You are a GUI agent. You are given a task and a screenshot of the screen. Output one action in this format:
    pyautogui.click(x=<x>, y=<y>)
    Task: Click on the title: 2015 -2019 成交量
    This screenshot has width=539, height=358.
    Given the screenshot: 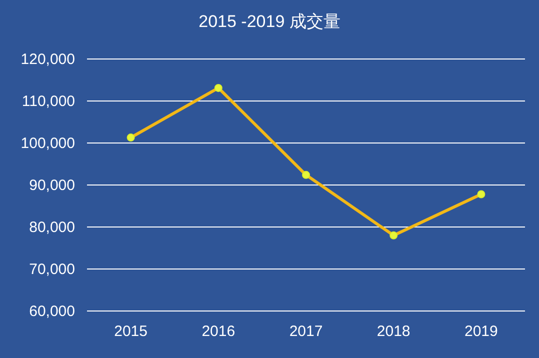 What is the action you would take?
    pyautogui.click(x=269, y=21)
    